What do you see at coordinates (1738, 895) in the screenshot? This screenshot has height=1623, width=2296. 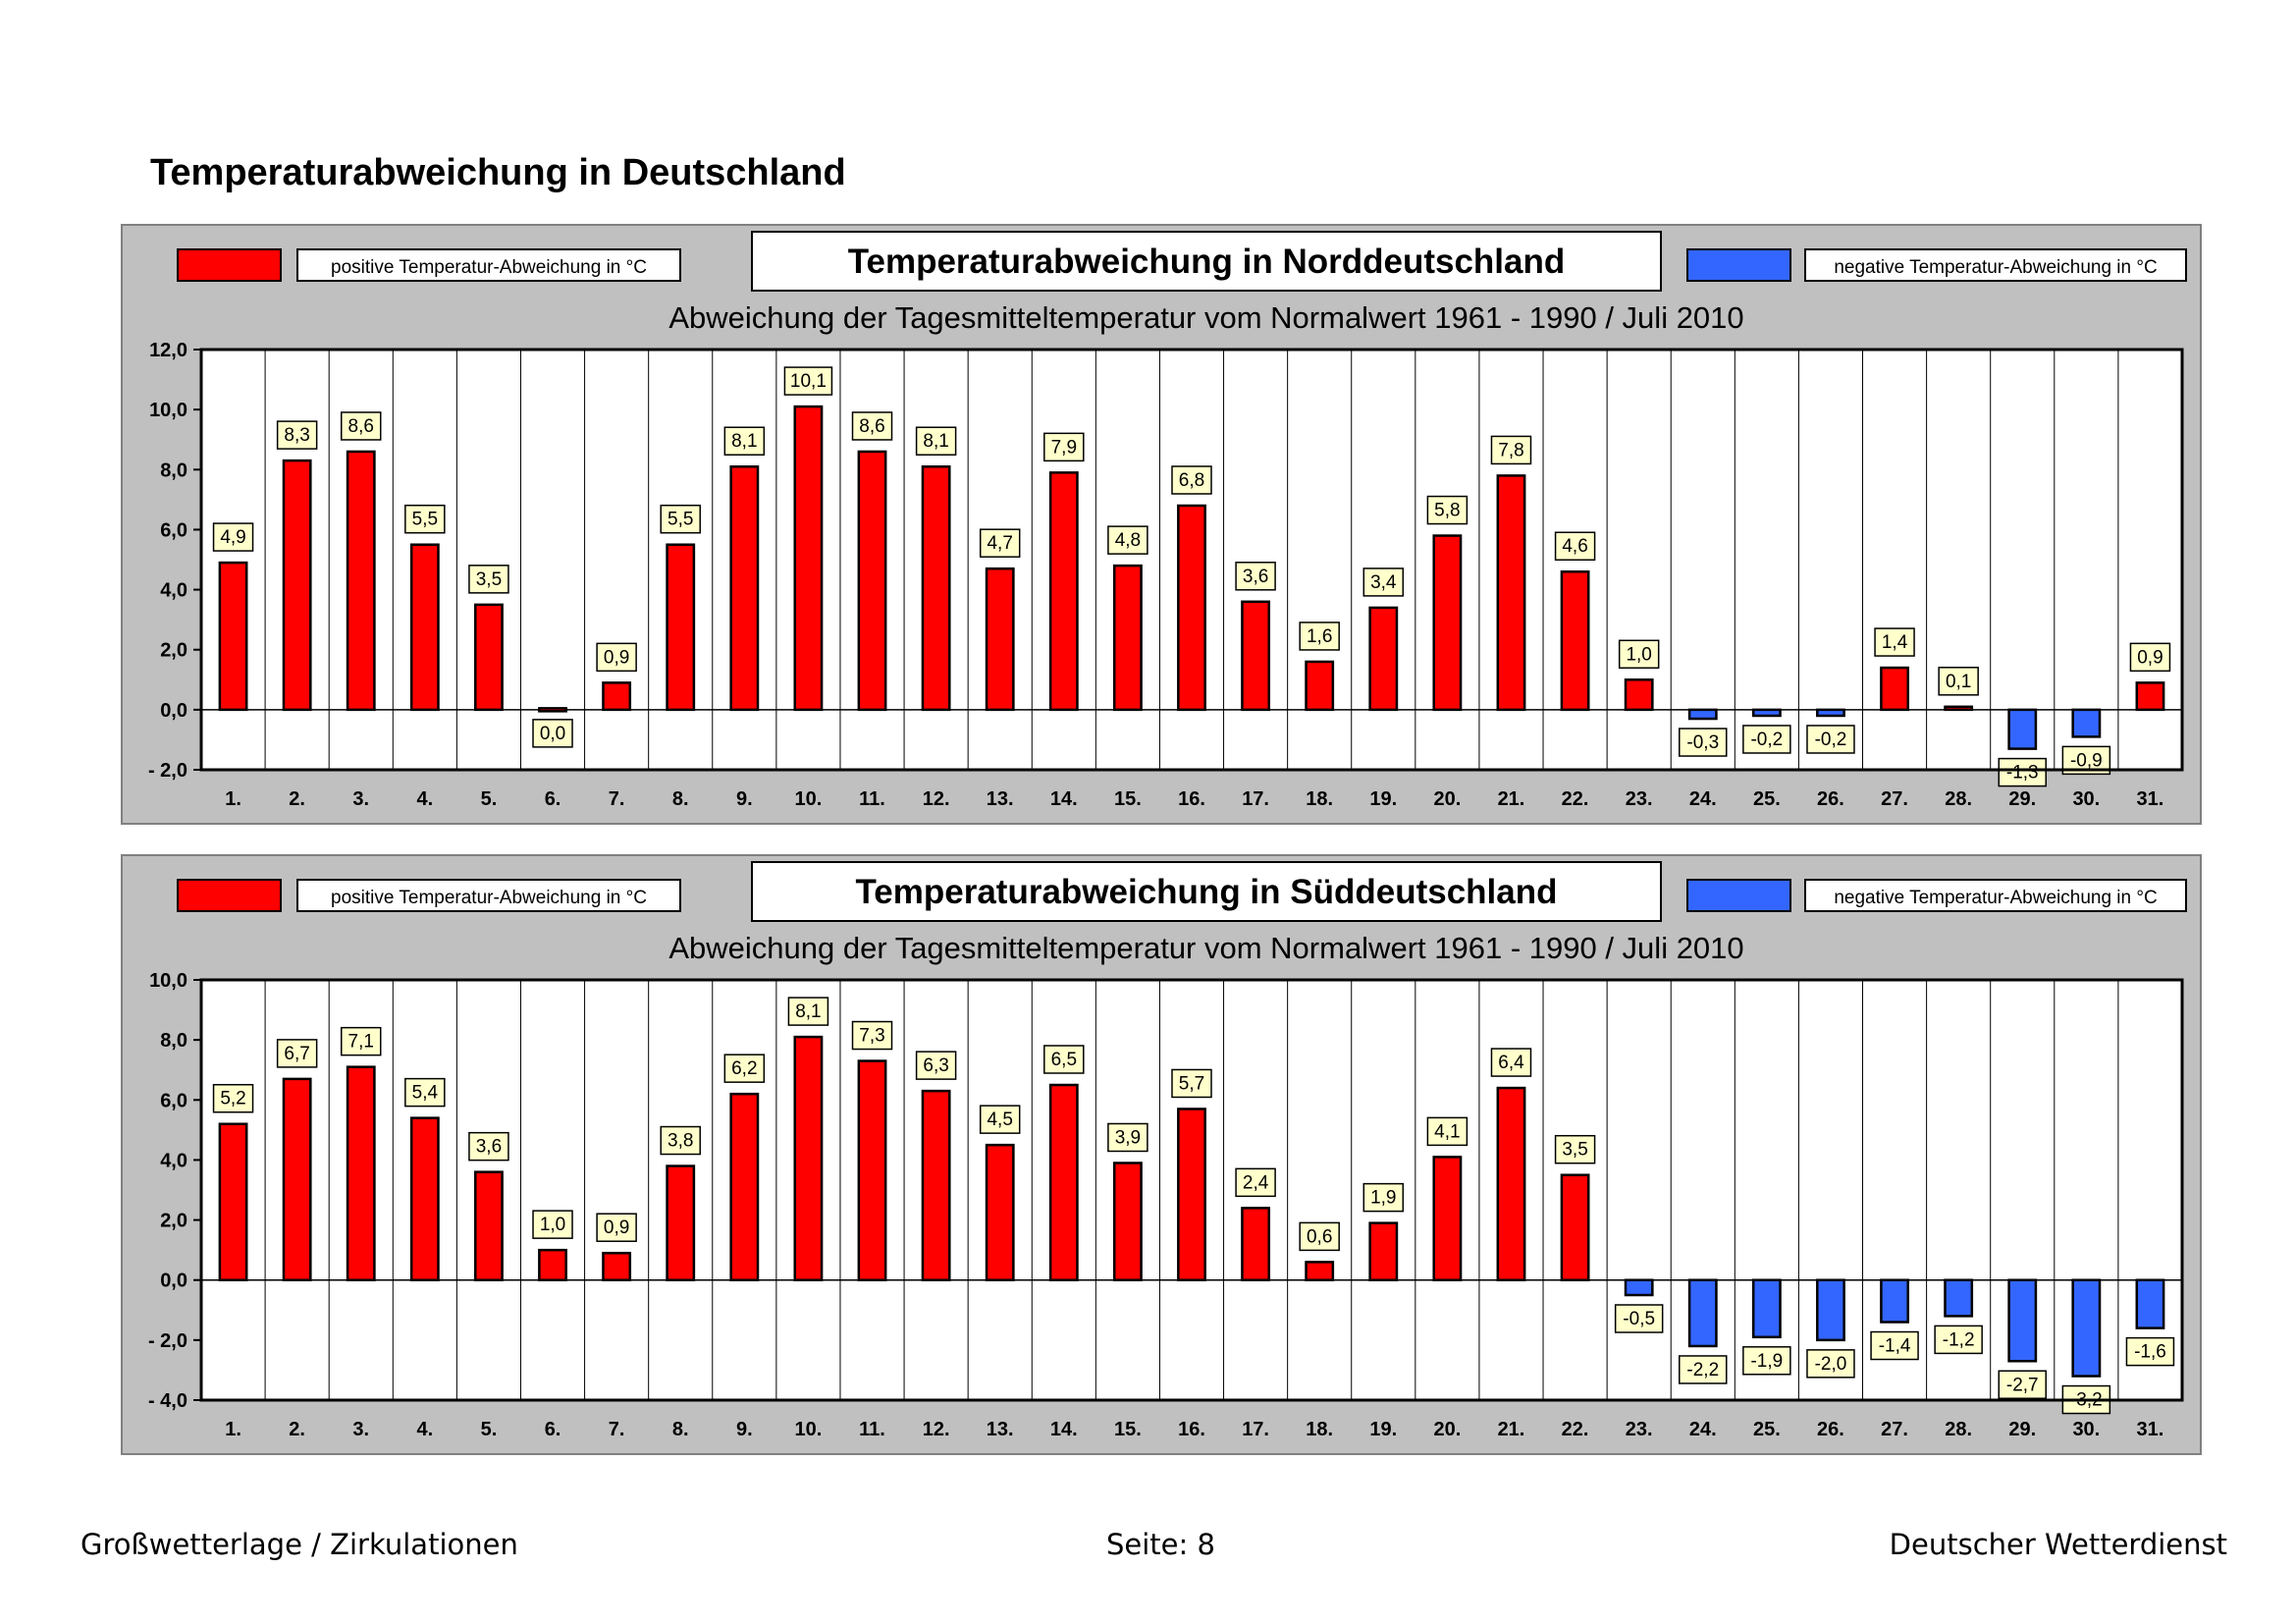 I see `legend-negative-swatch` at bounding box center [1738, 895].